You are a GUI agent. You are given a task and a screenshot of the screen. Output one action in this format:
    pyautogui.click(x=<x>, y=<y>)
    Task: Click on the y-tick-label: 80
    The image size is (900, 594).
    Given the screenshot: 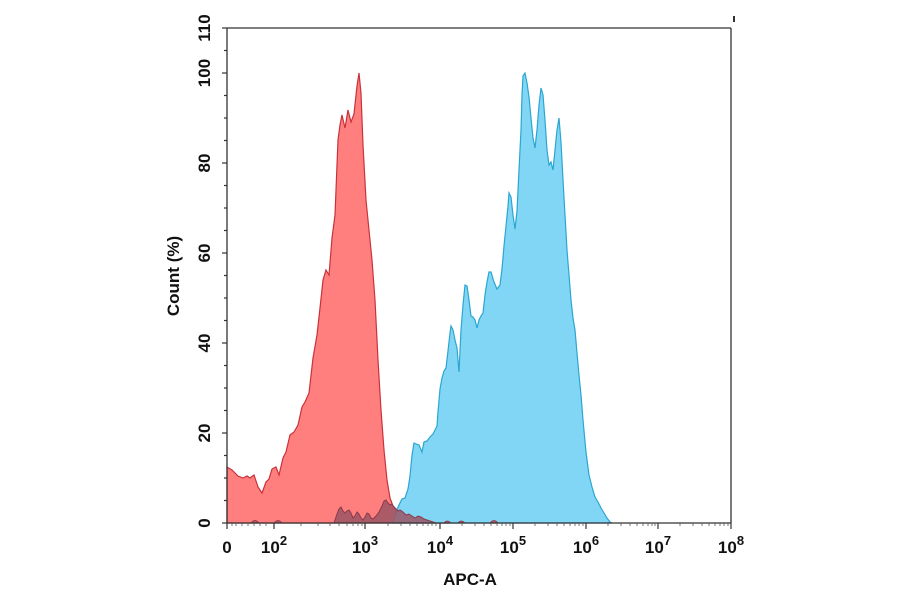 What is the action you would take?
    pyautogui.click(x=204, y=163)
    